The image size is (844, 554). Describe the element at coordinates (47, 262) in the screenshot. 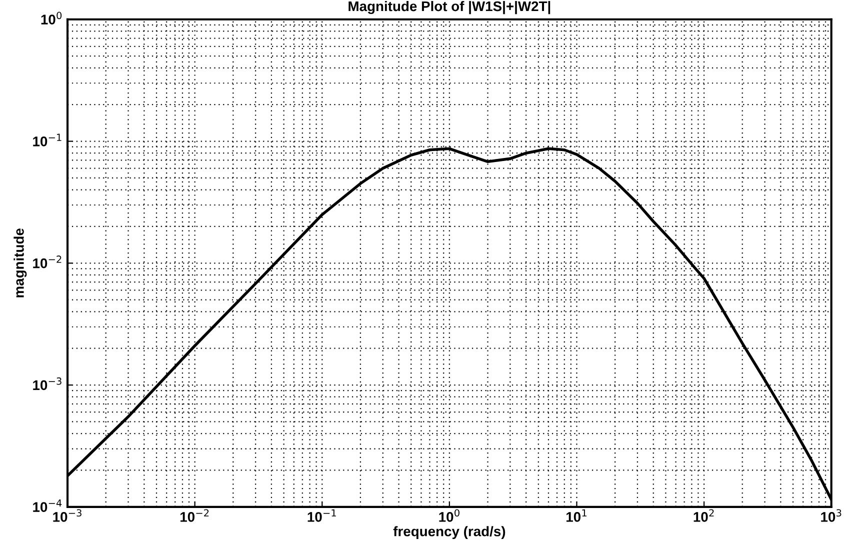

I see `y-tick-label: 10$^{−2}$` at that location.